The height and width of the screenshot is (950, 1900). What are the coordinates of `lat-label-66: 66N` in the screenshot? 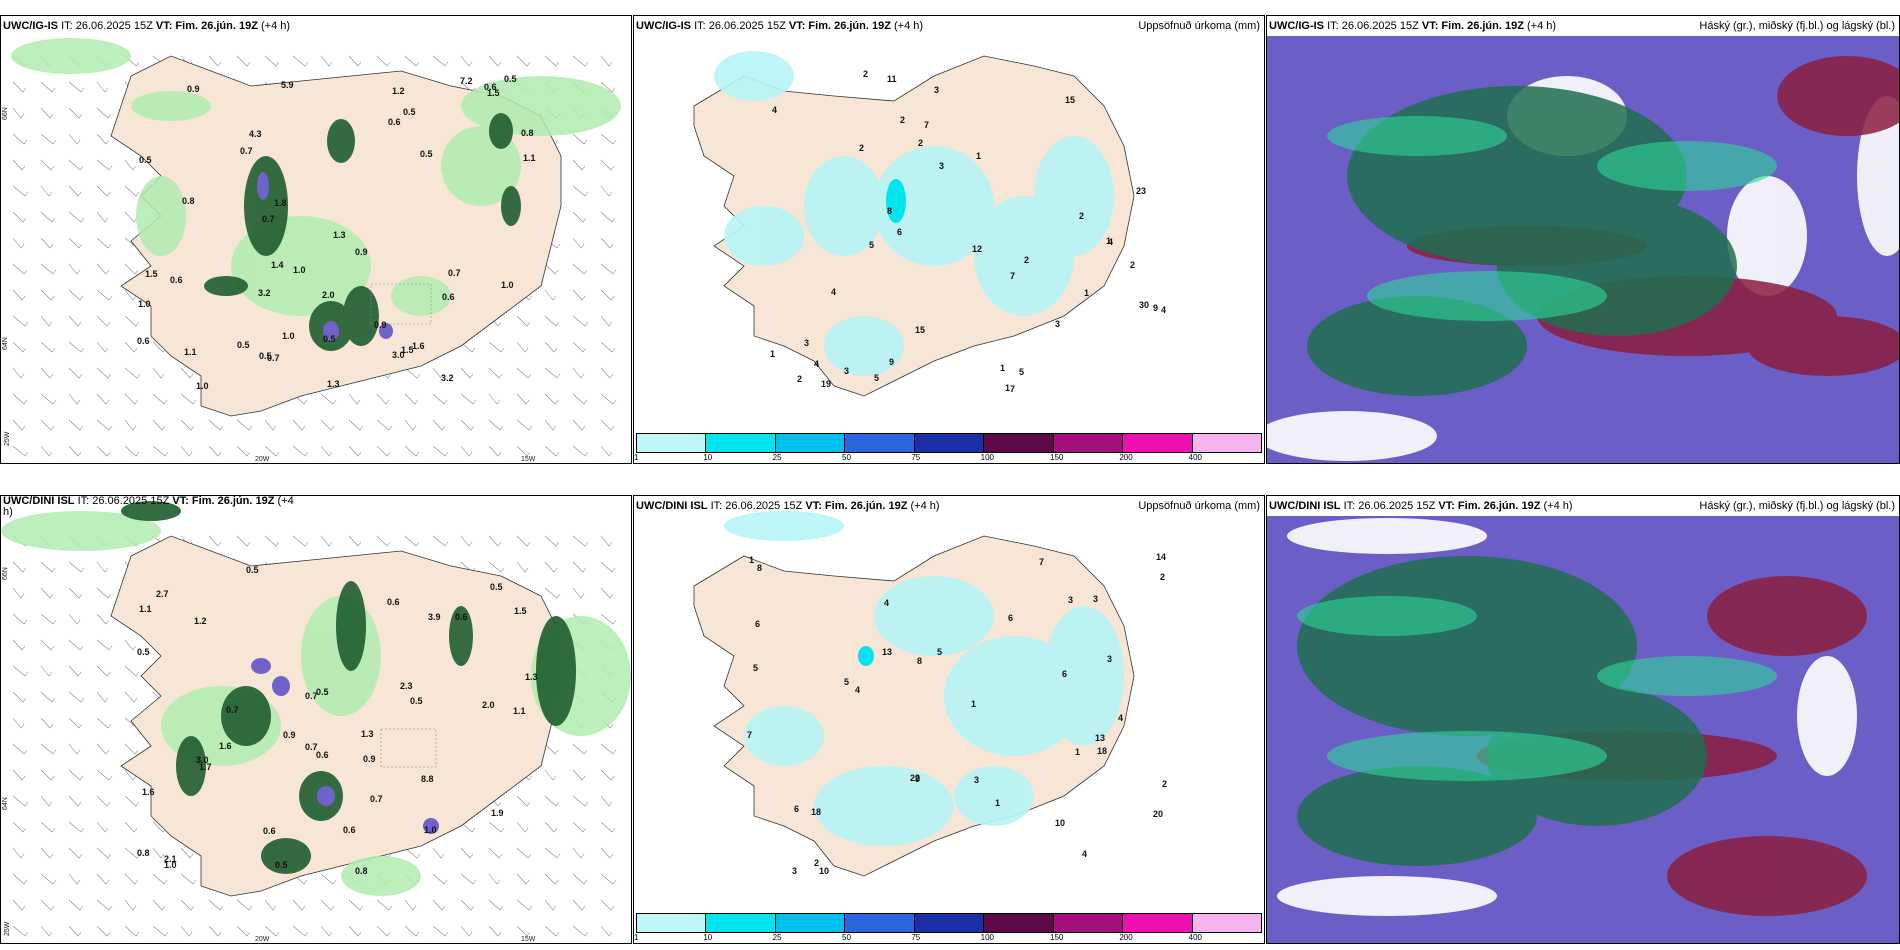 It's located at (5, 573).